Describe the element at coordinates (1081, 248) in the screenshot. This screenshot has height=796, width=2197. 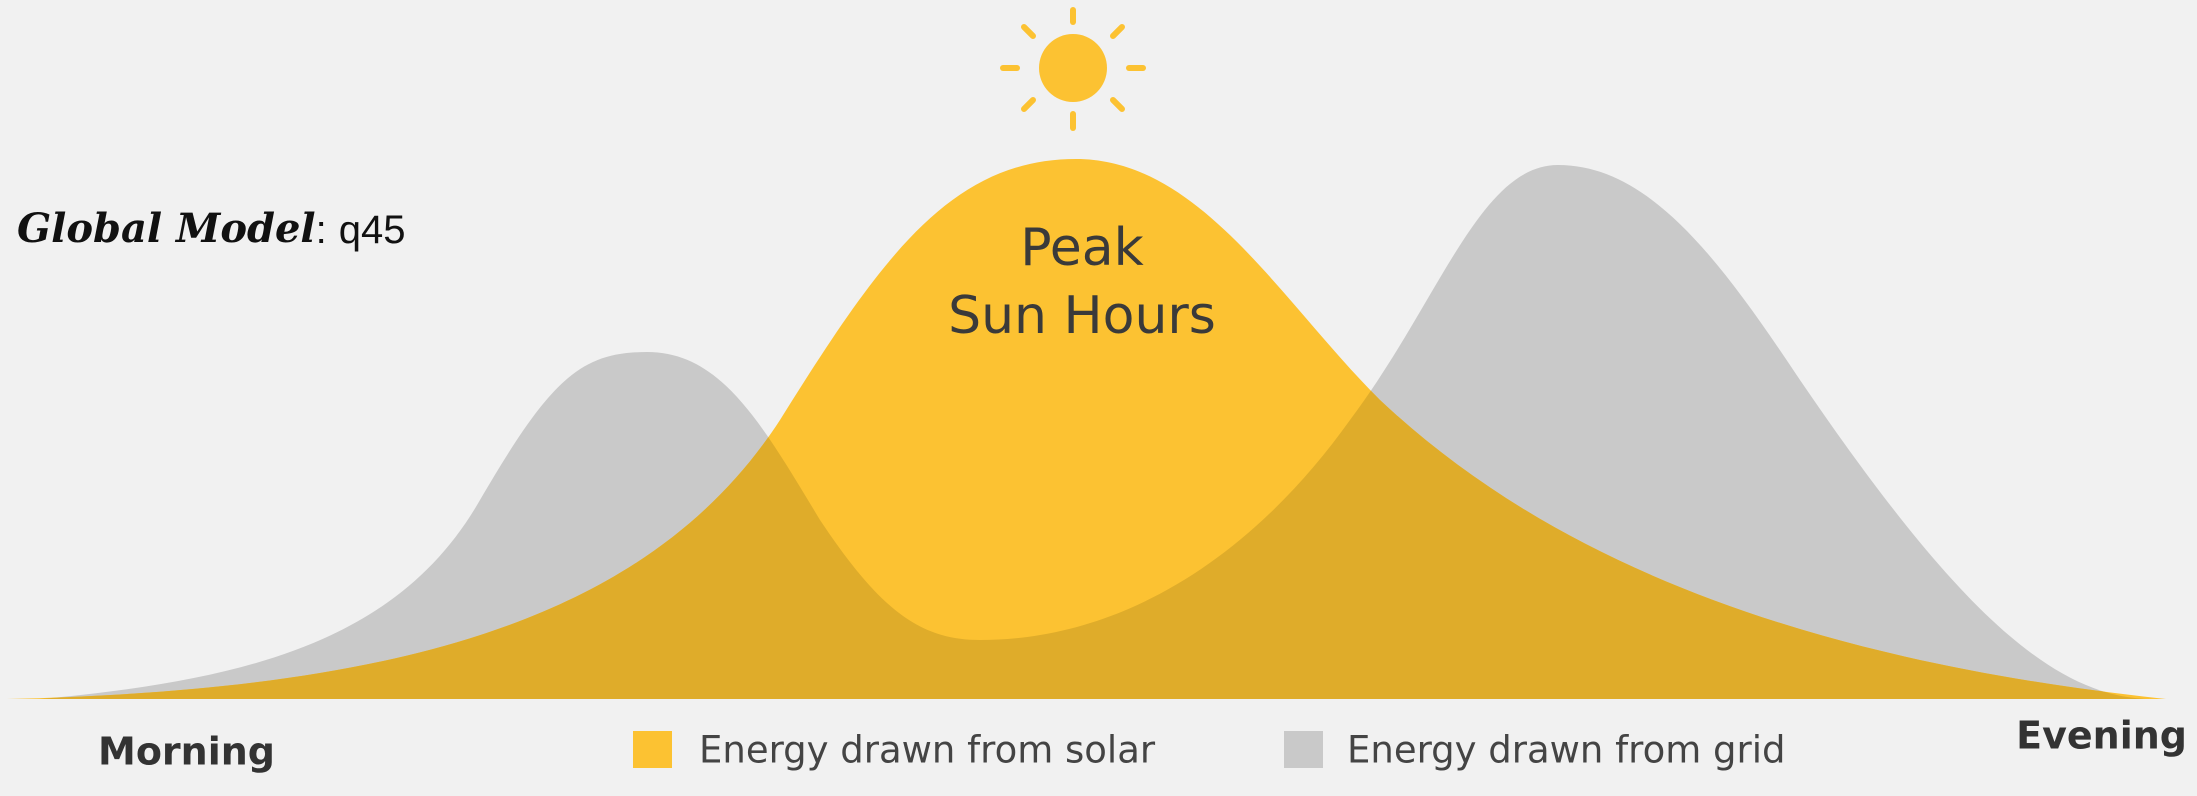
I see `peak-line1: Peak` at that location.